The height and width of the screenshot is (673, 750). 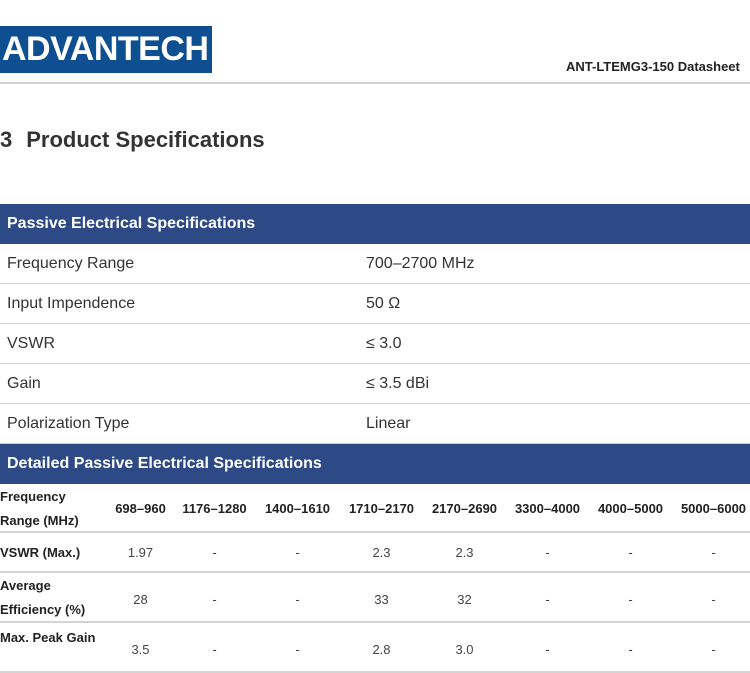 What do you see at coordinates (384, 343) in the screenshot?
I see `spec-value: ≤ 3.0` at bounding box center [384, 343].